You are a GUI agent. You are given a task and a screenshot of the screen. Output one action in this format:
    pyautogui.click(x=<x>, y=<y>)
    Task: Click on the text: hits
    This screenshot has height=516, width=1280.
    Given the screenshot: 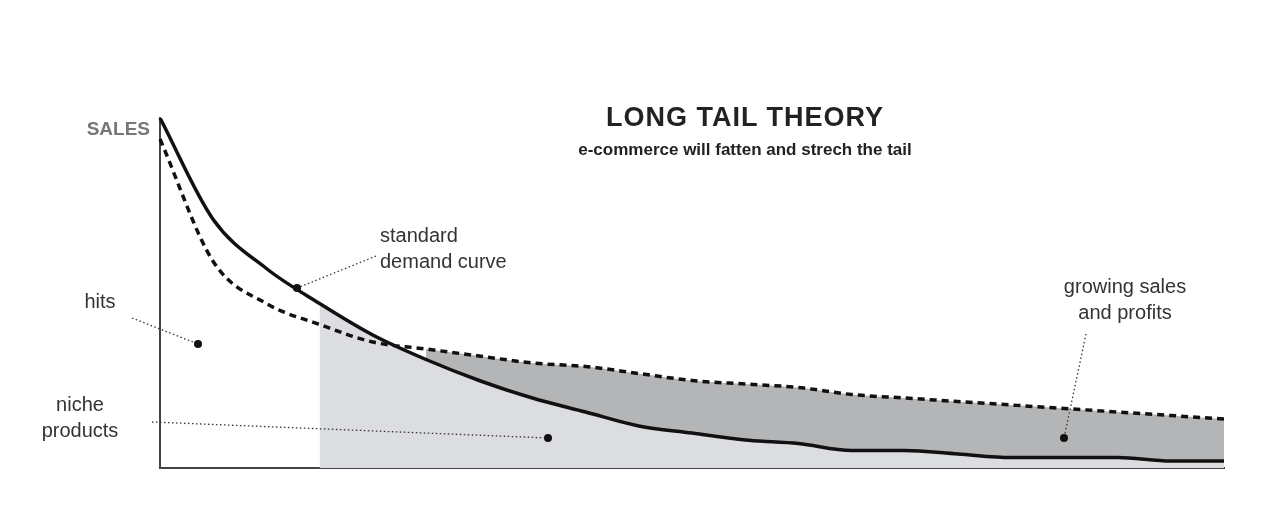 What is the action you would take?
    pyautogui.click(x=100, y=301)
    